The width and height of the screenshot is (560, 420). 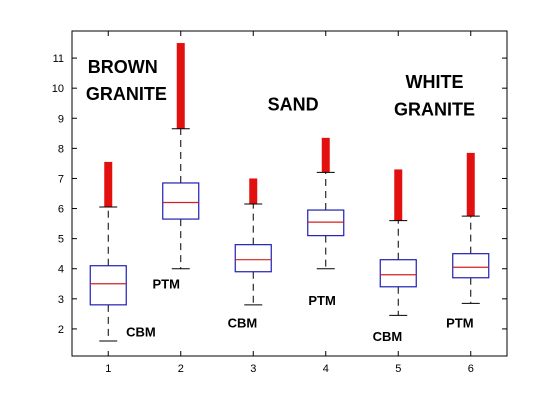 What do you see at coordinates (58, 89) in the screenshot?
I see `y-tick-label: 10` at bounding box center [58, 89].